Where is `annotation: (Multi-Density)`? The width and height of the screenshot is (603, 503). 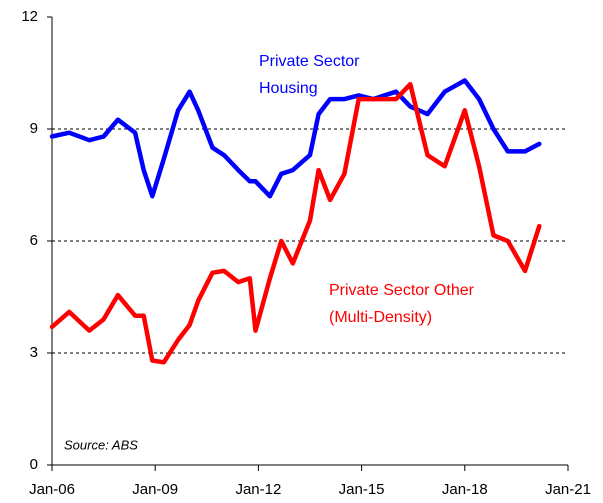
annotation: (Multi-Density) is located at coordinates (380, 317).